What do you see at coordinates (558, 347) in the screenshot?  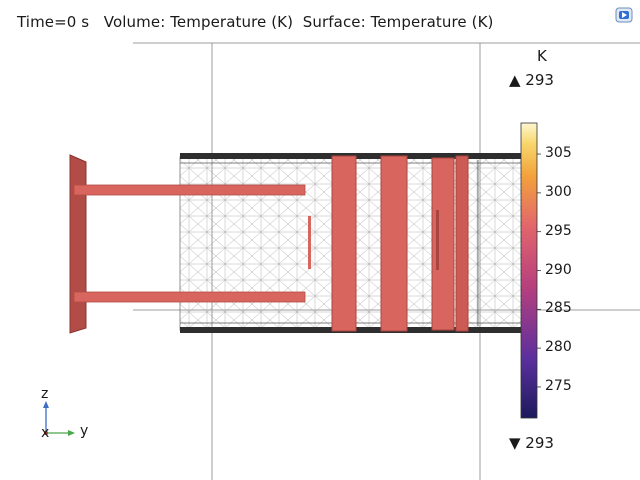 I see `color-legend-tick-label: 280` at bounding box center [558, 347].